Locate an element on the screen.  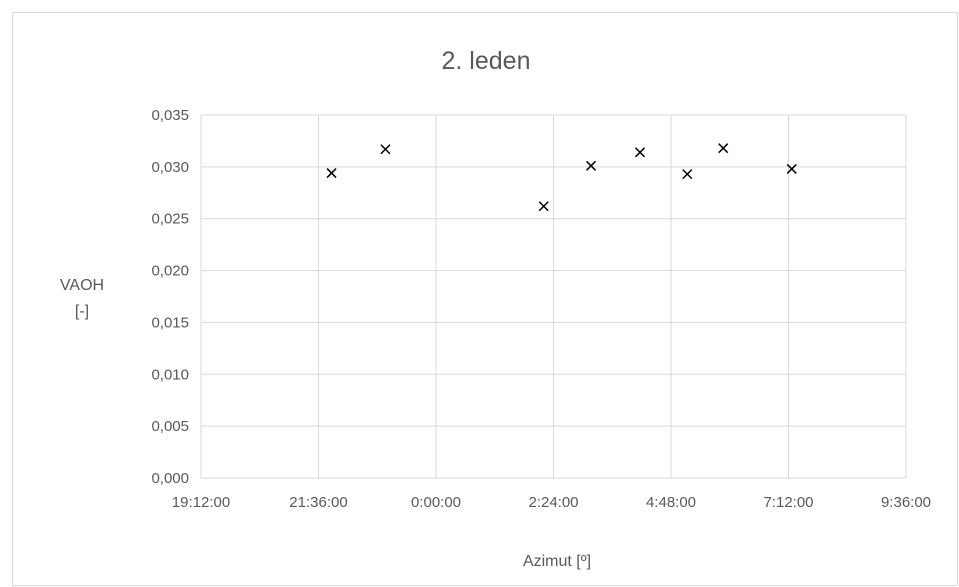
x-tick-label: 21:36:00 is located at coordinates (318, 502).